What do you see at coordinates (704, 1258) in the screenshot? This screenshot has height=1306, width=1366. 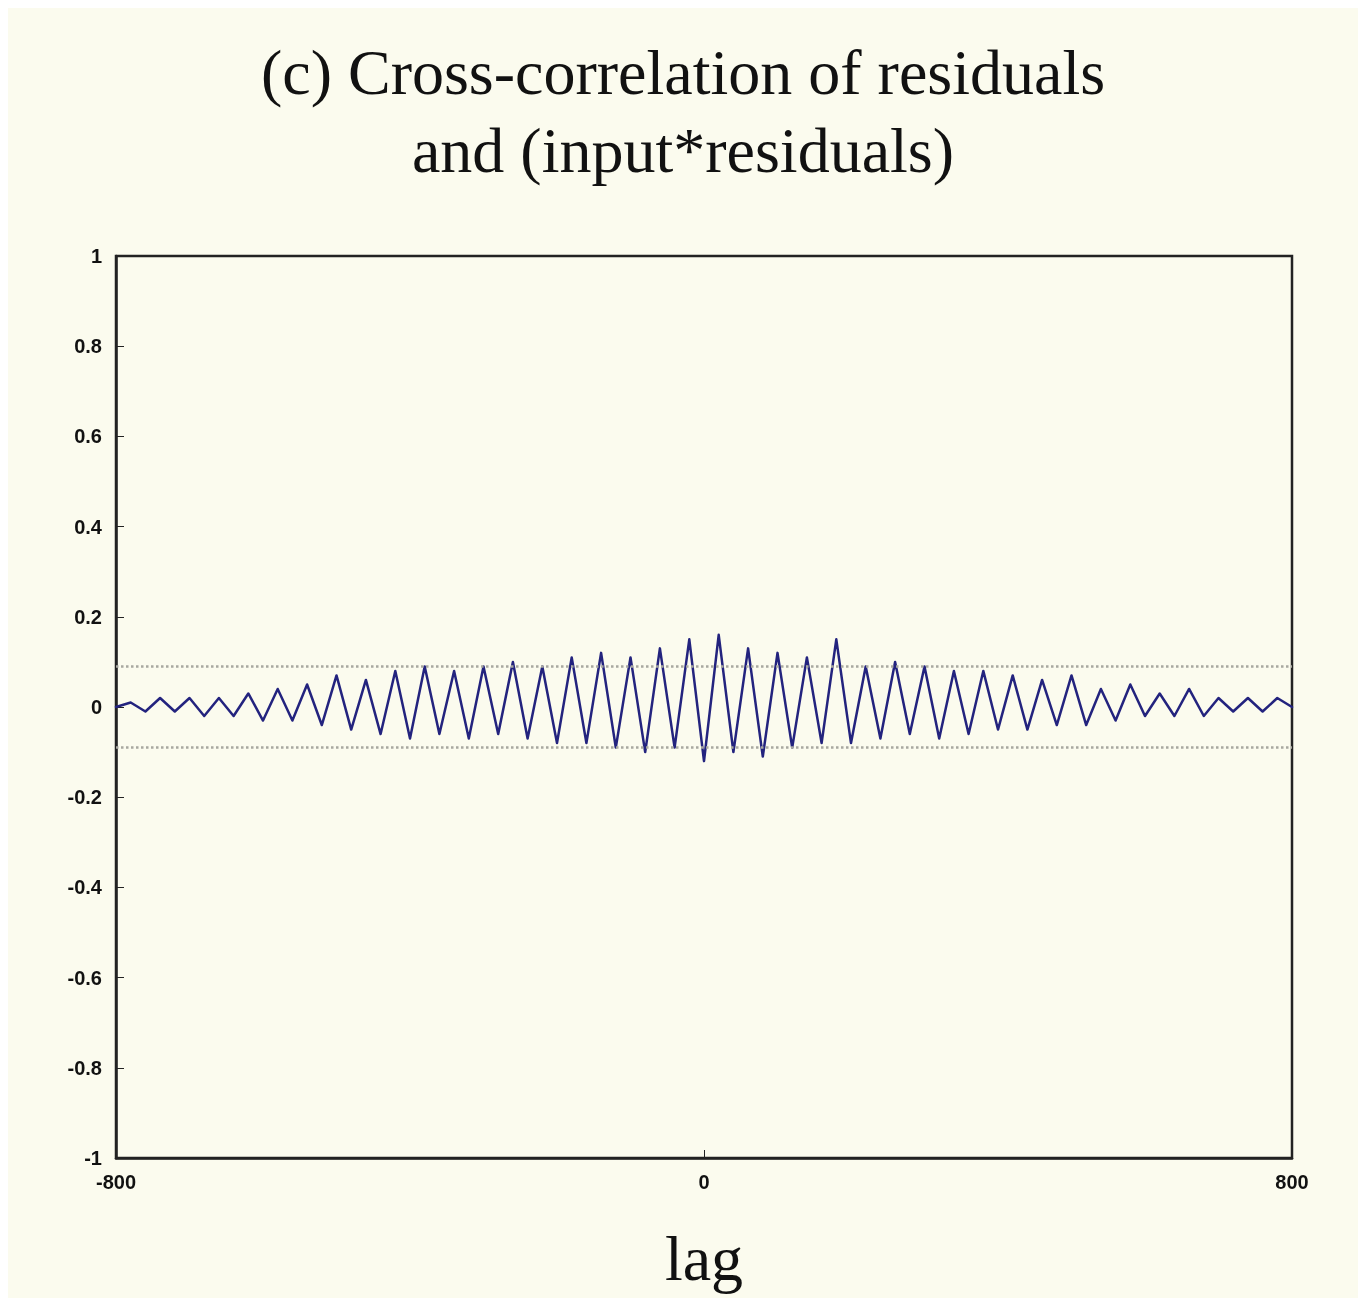 I see `x-axis-title: lag` at bounding box center [704, 1258].